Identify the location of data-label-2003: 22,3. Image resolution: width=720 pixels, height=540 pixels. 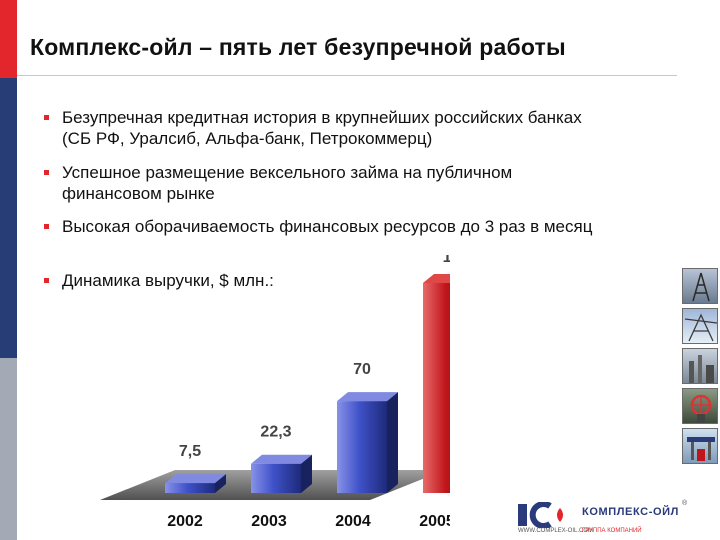
(275, 432).